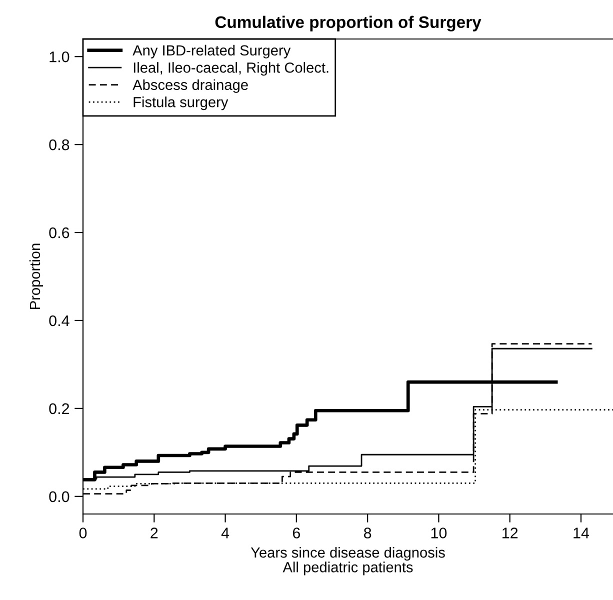 Image resolution: width=613 pixels, height=600 pixels. I want to click on x-tick-label: 2, so click(154, 533).